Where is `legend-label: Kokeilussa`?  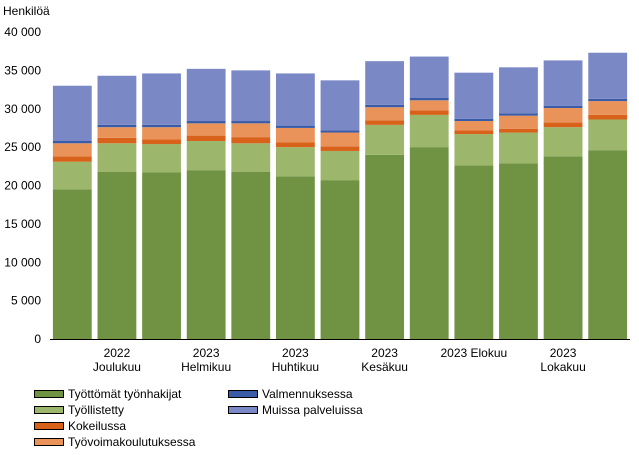
legend-label: Kokeilussa is located at coordinates (97, 425).